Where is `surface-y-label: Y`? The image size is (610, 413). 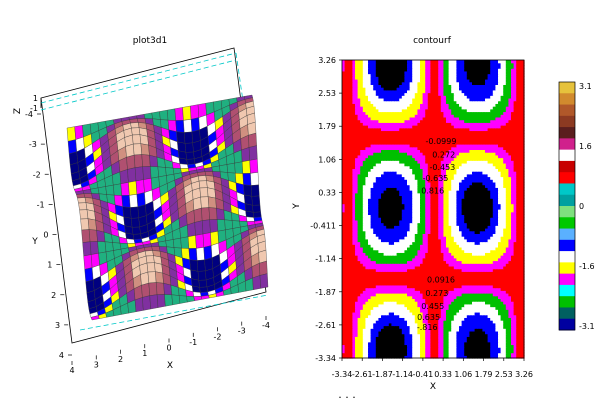
surface-y-label: Y is located at coordinates (34, 242).